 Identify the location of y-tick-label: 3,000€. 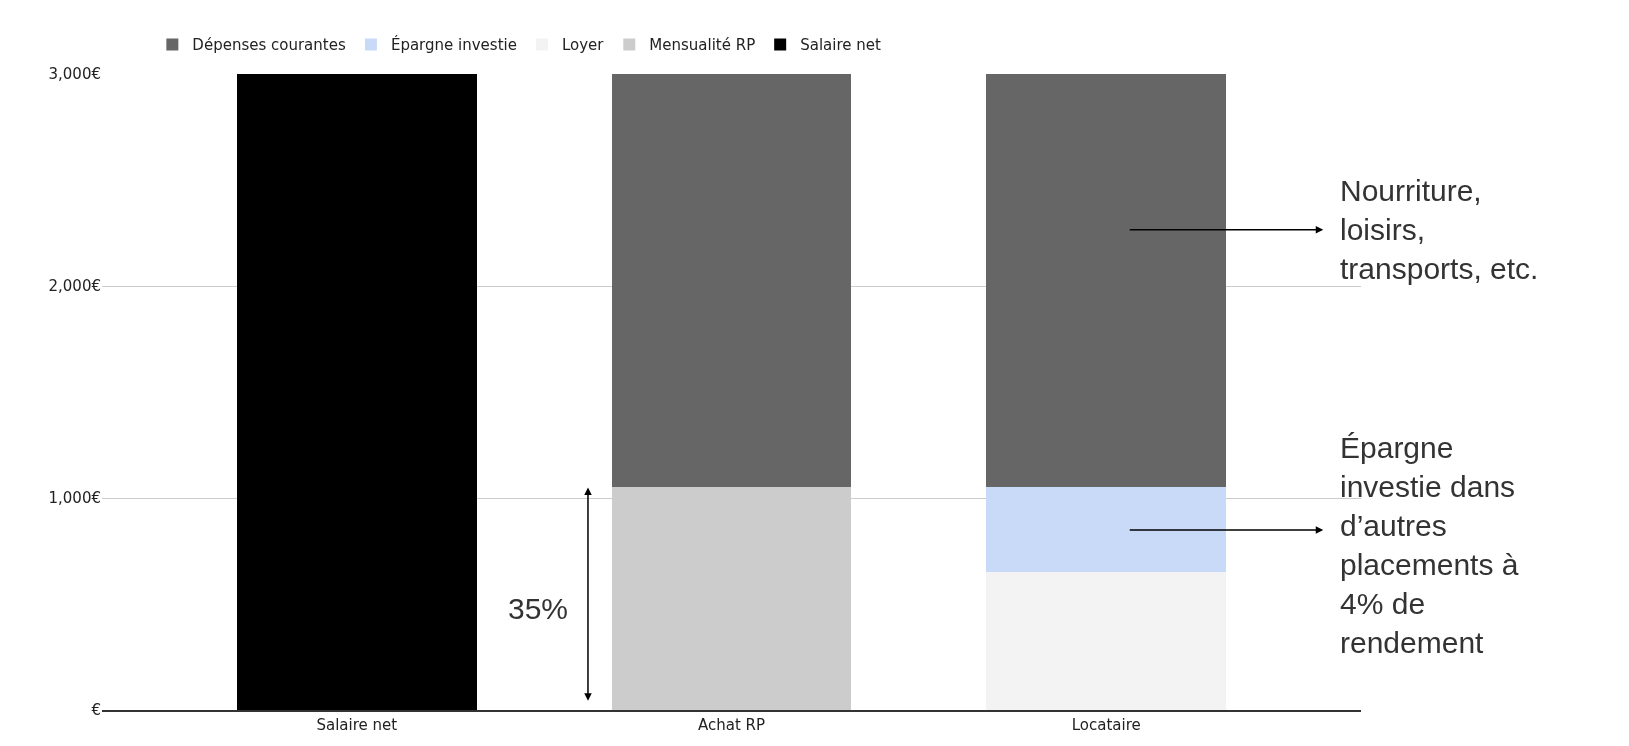
(74, 74).